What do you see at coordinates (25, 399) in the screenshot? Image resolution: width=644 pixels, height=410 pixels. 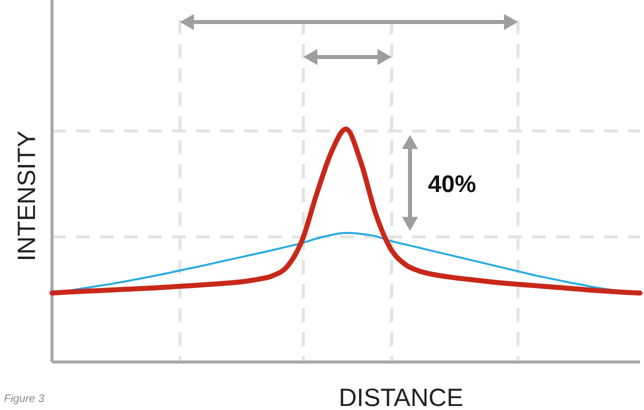 I see `caption: Figure 3` at bounding box center [25, 399].